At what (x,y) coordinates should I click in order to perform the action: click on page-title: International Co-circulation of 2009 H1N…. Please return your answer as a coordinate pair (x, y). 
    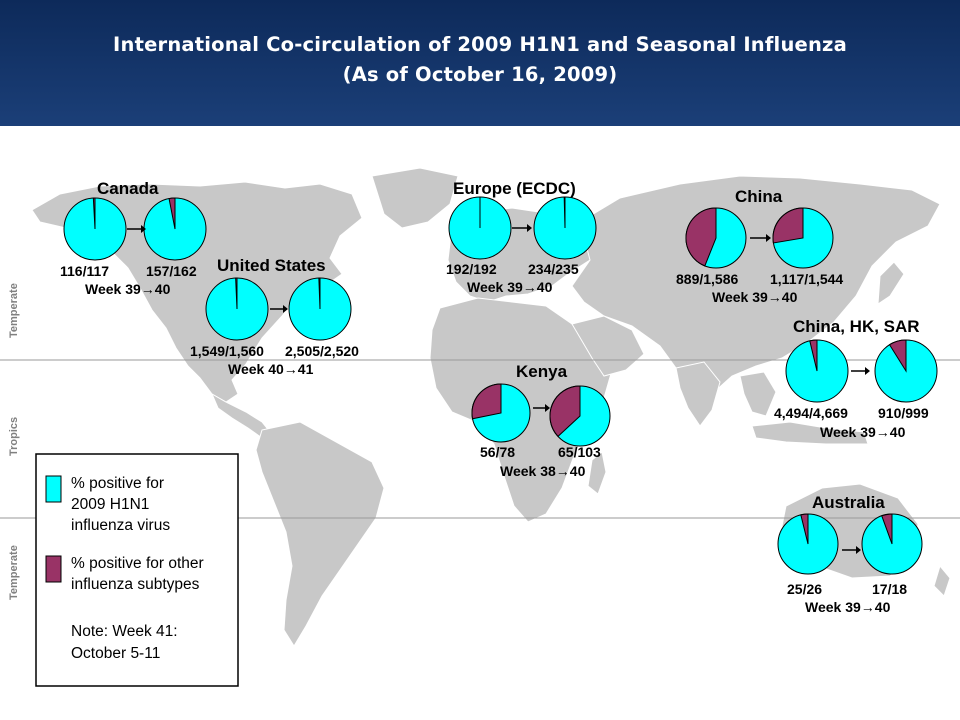
    Looking at the image, I should click on (480, 44).